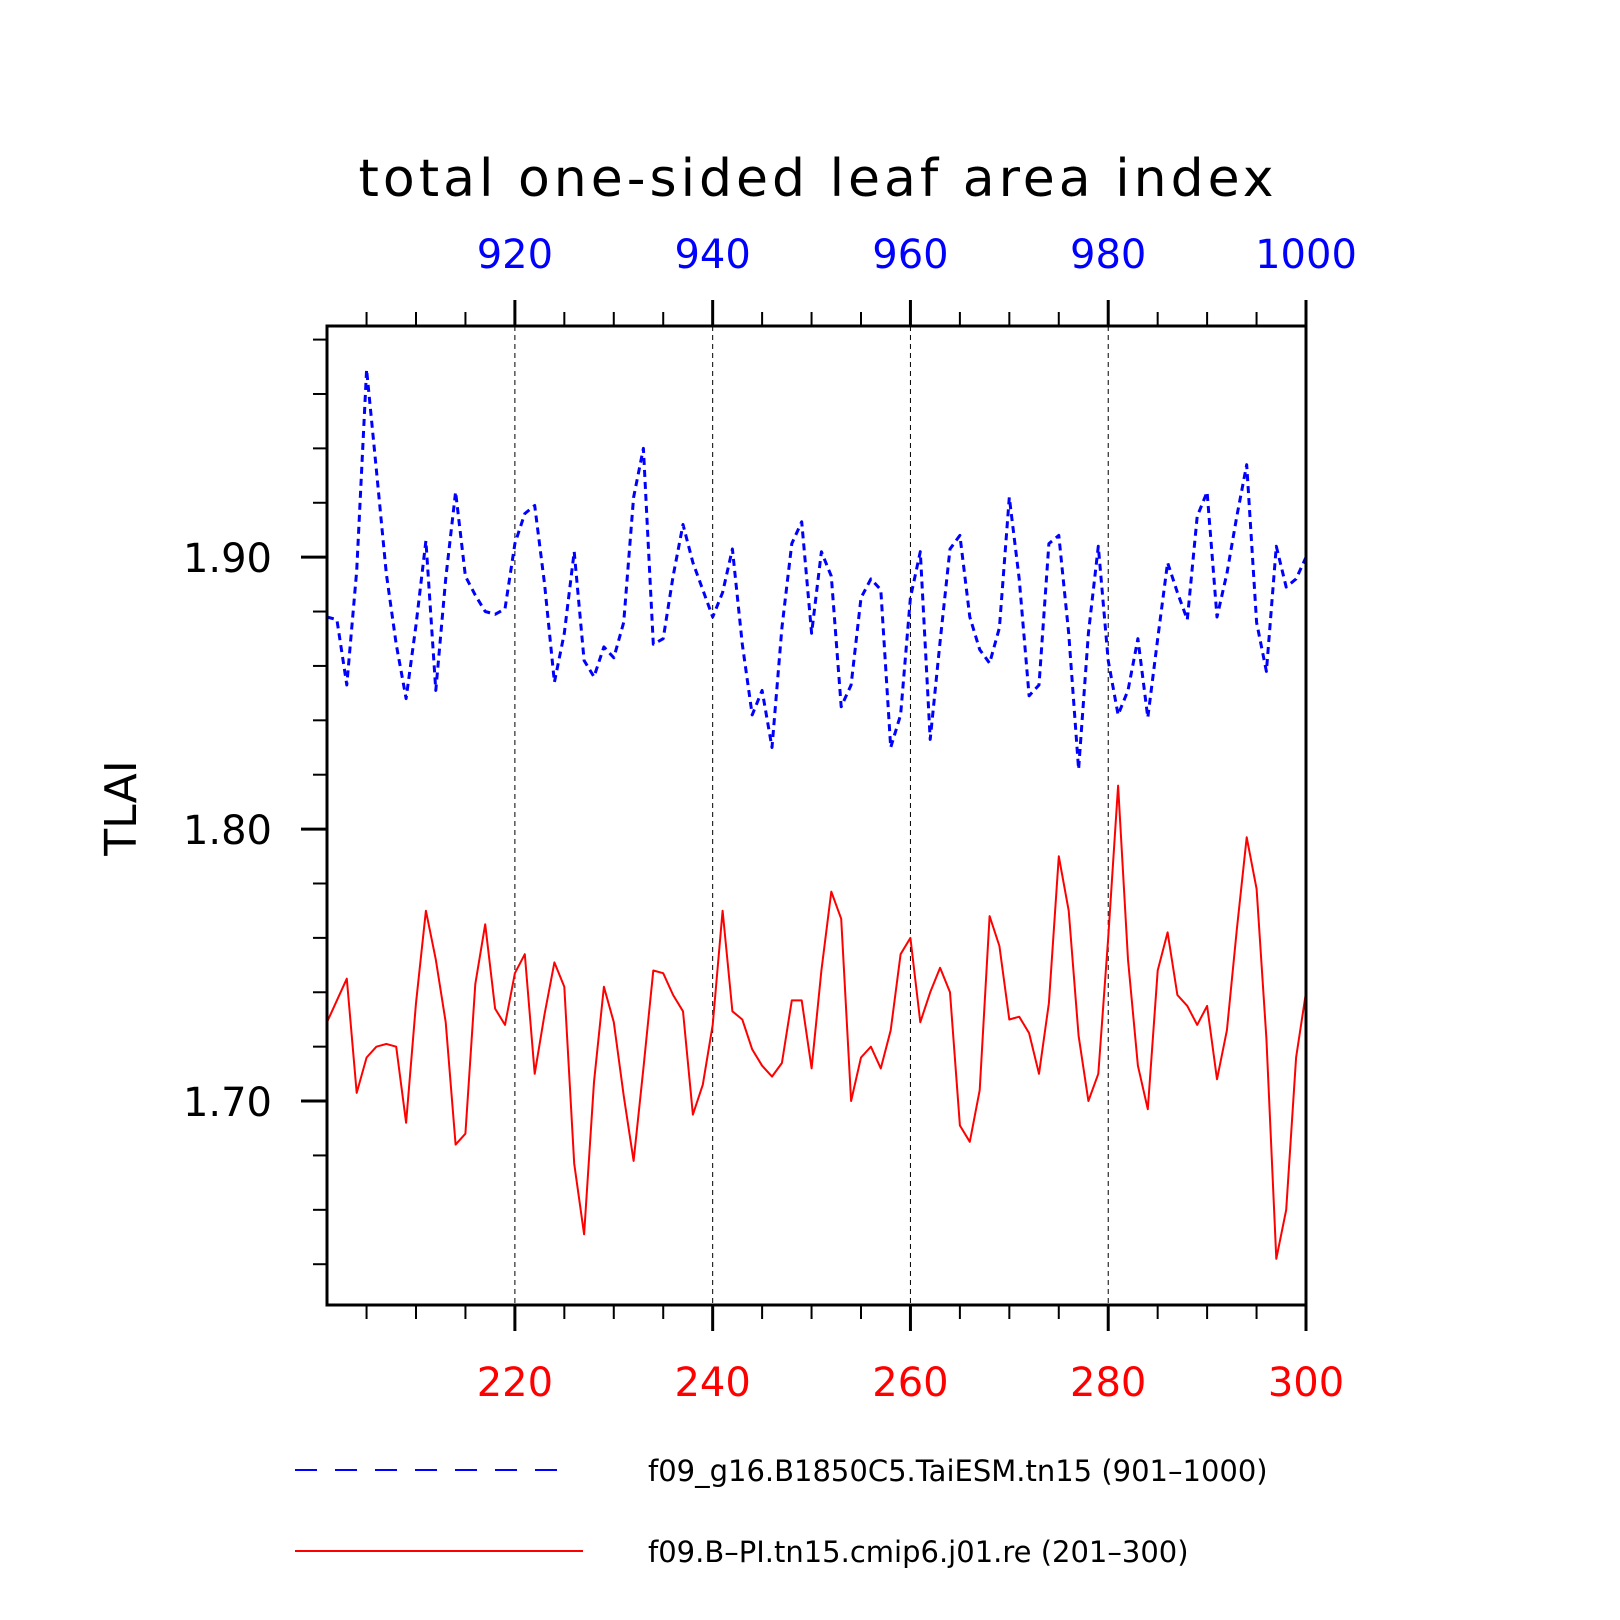 The height and width of the screenshot is (1620, 1620). What do you see at coordinates (958, 1471) in the screenshot?
I see `legend-label-taiesm: f09_g16.B1850C5.TaiESM.tn15 (901–1000)` at bounding box center [958, 1471].